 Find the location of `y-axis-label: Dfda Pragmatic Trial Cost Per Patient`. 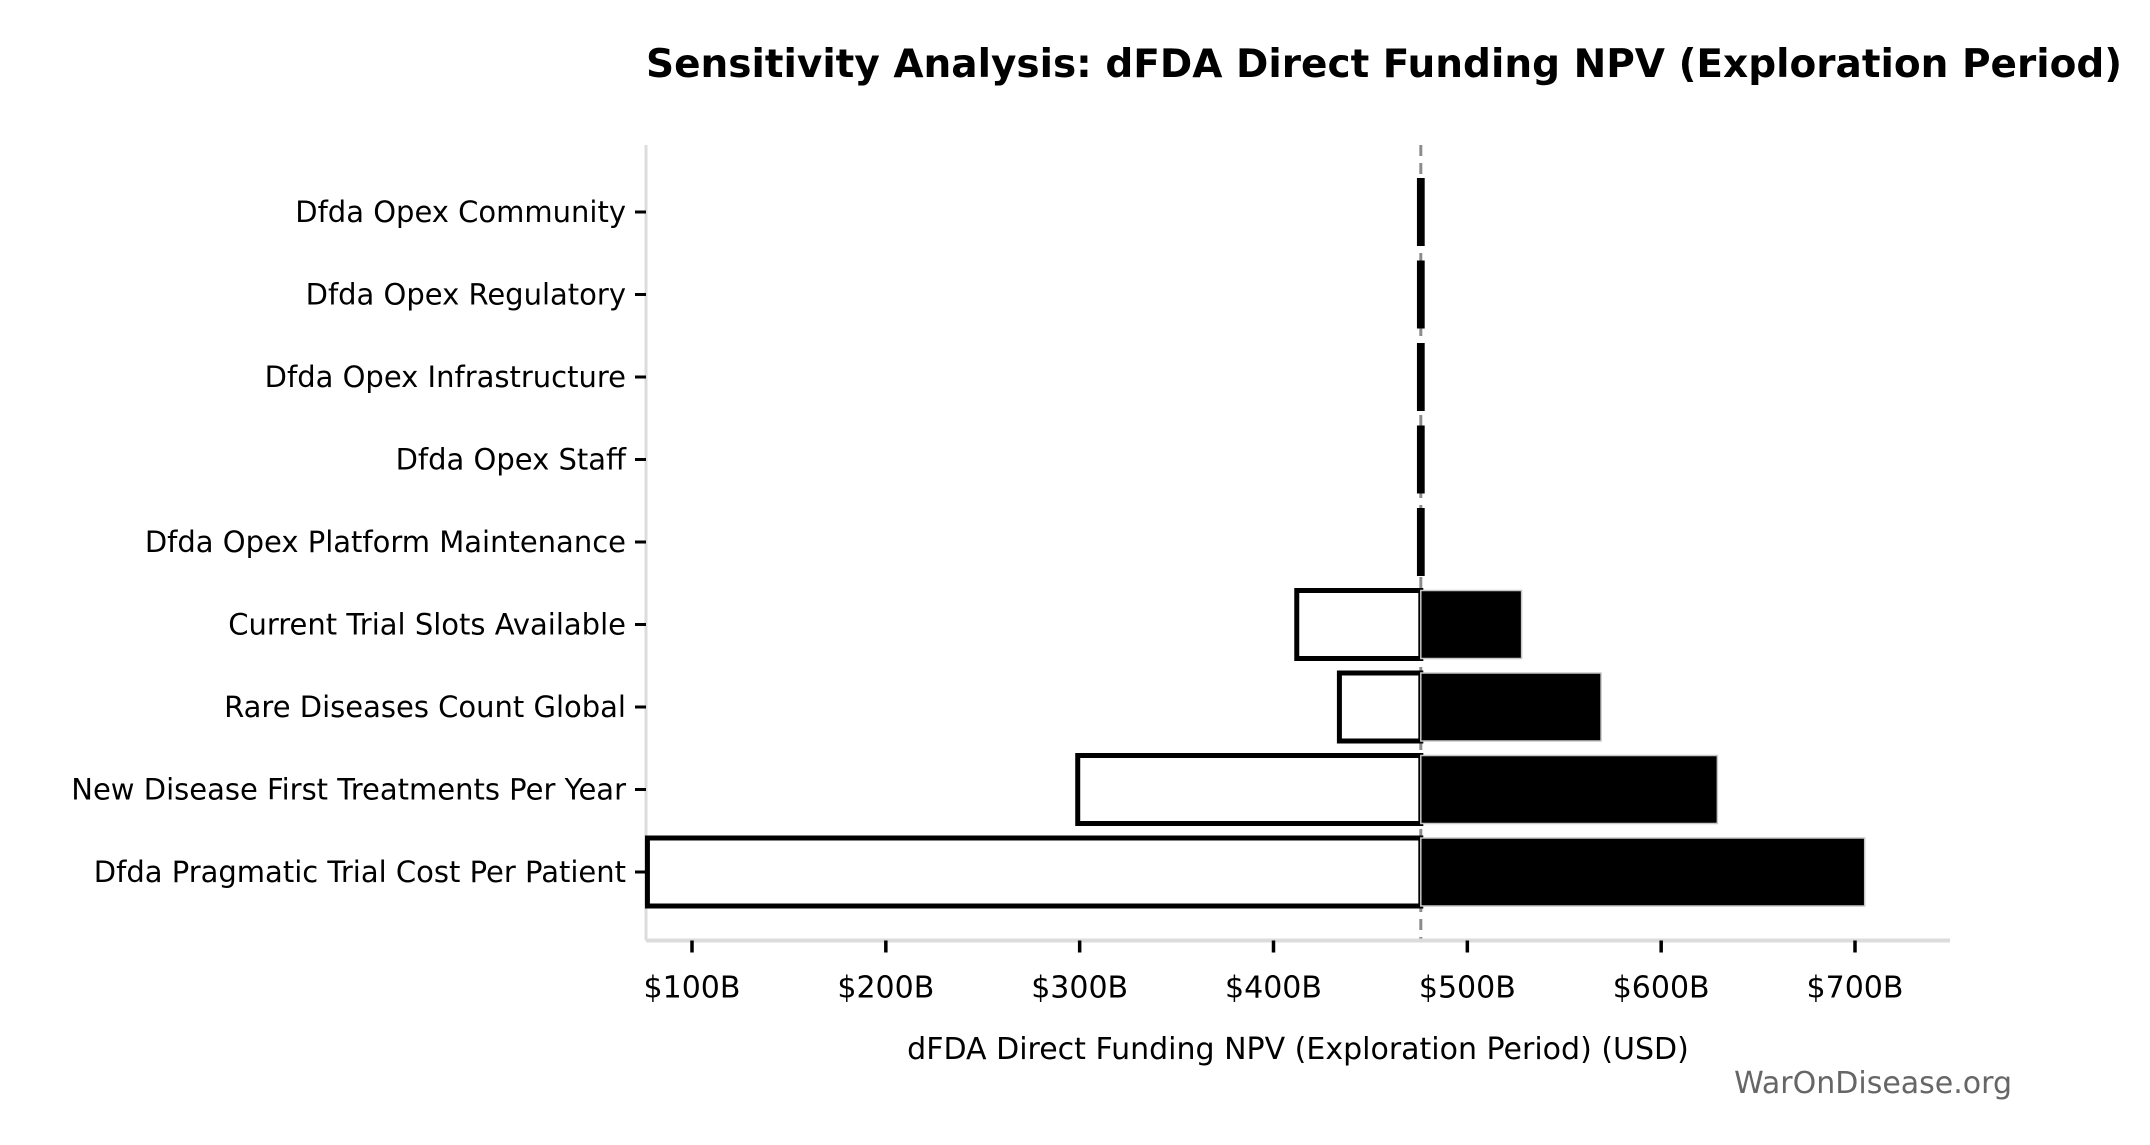

y-axis-label: Dfda Pragmatic Trial Cost Per Patient is located at coordinates (360, 872).